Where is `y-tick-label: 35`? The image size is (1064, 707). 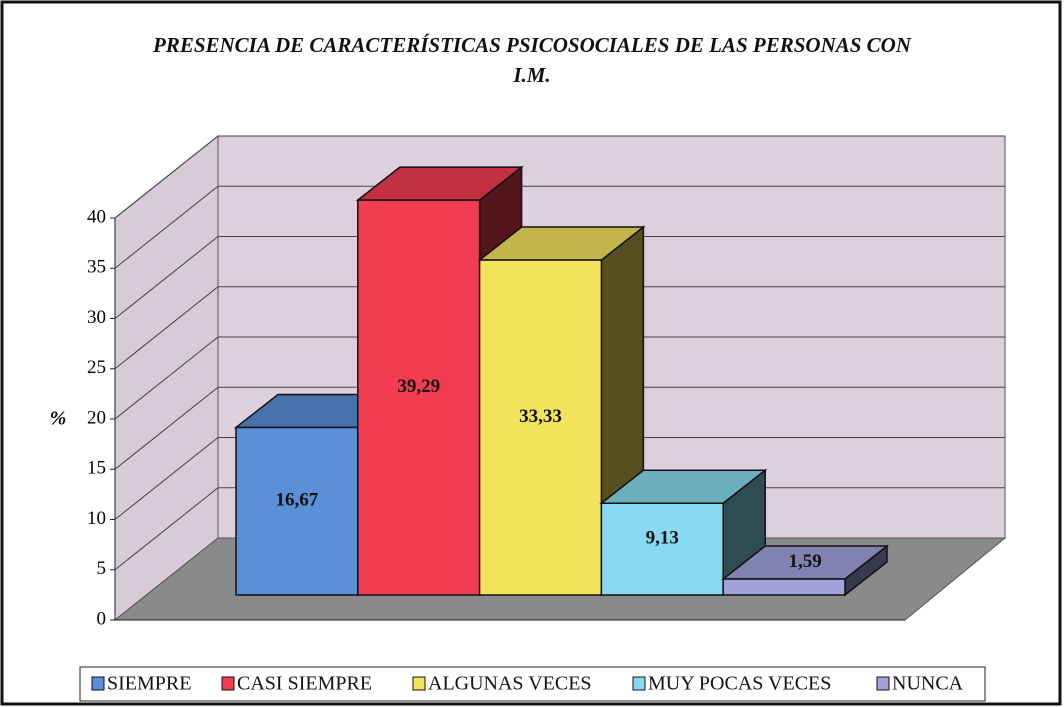
y-tick-label: 35 is located at coordinates (96, 267).